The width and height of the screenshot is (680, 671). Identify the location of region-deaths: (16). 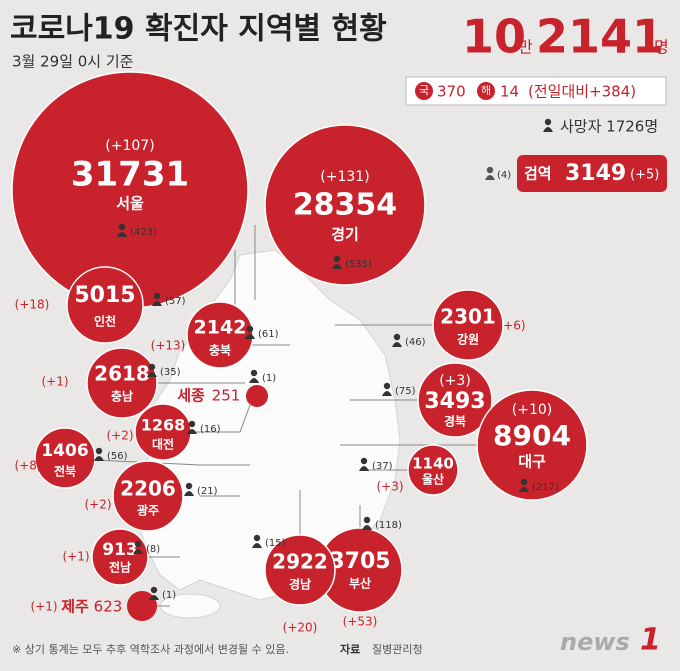
(210, 429).